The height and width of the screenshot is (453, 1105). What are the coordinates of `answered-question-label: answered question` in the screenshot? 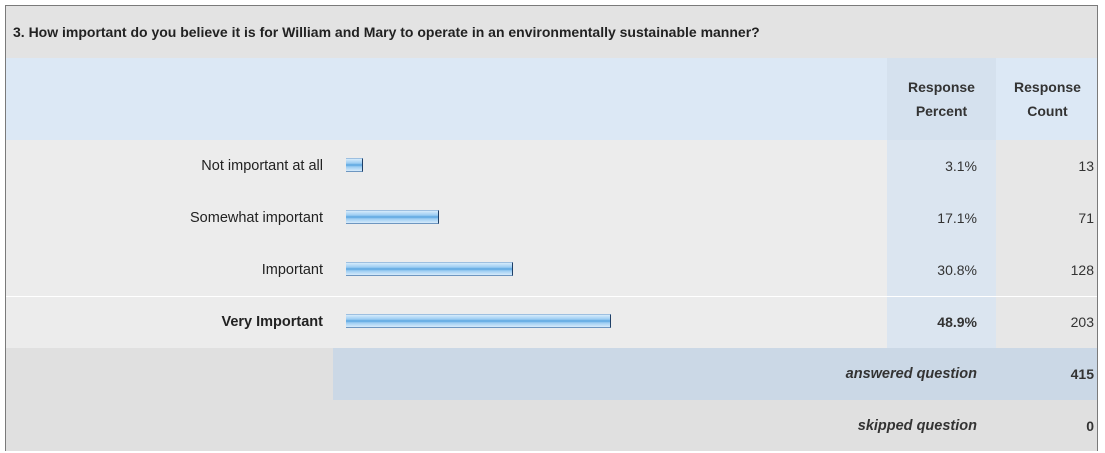 It's located at (664, 374).